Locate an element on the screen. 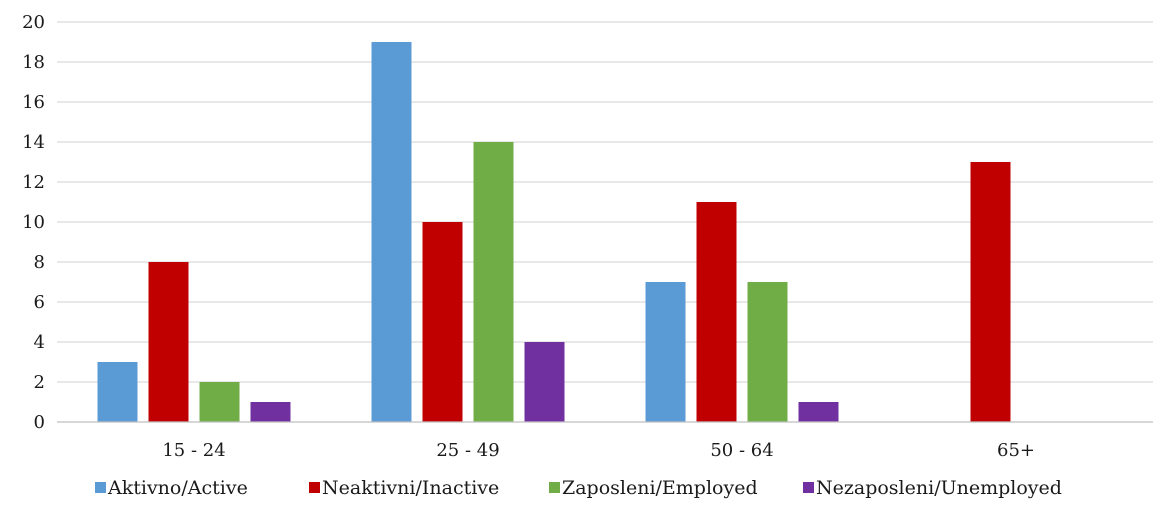  legend-label: Neaktivni/Inactive is located at coordinates (410, 488).